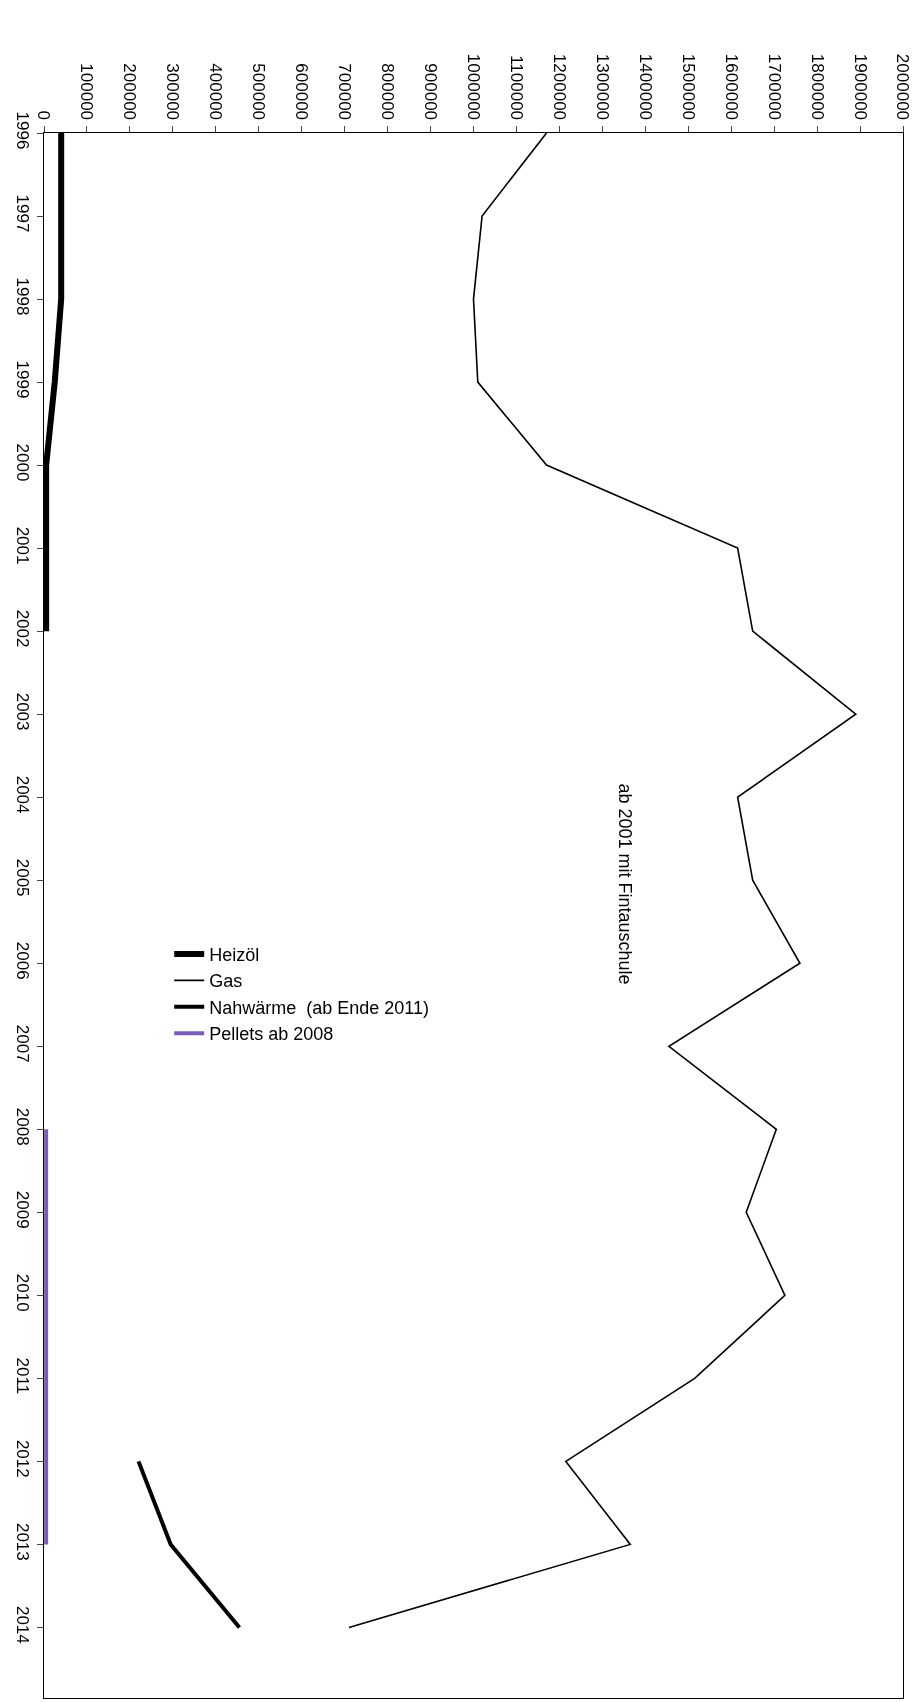  What do you see at coordinates (388, 92) in the screenshot?
I see `x-tick-label: 800000` at bounding box center [388, 92].